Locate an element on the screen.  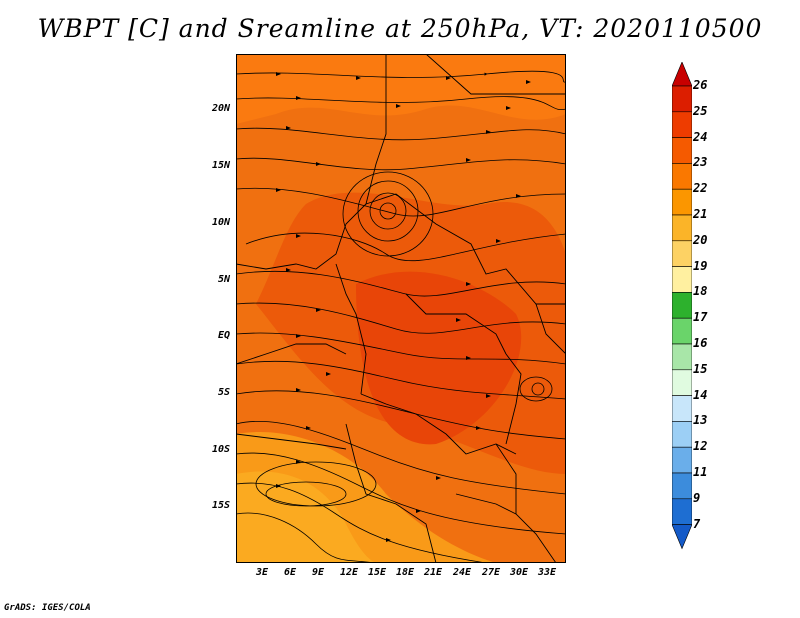
colorbar is located at coordinates (682, 306).